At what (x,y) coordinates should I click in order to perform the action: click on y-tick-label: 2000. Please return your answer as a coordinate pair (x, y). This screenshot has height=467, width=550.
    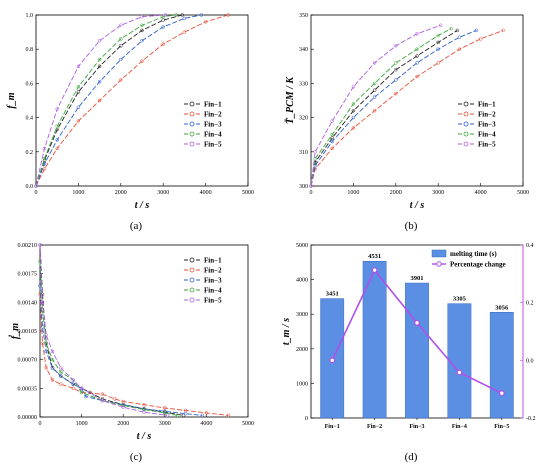
    Looking at the image, I should click on (302, 350).